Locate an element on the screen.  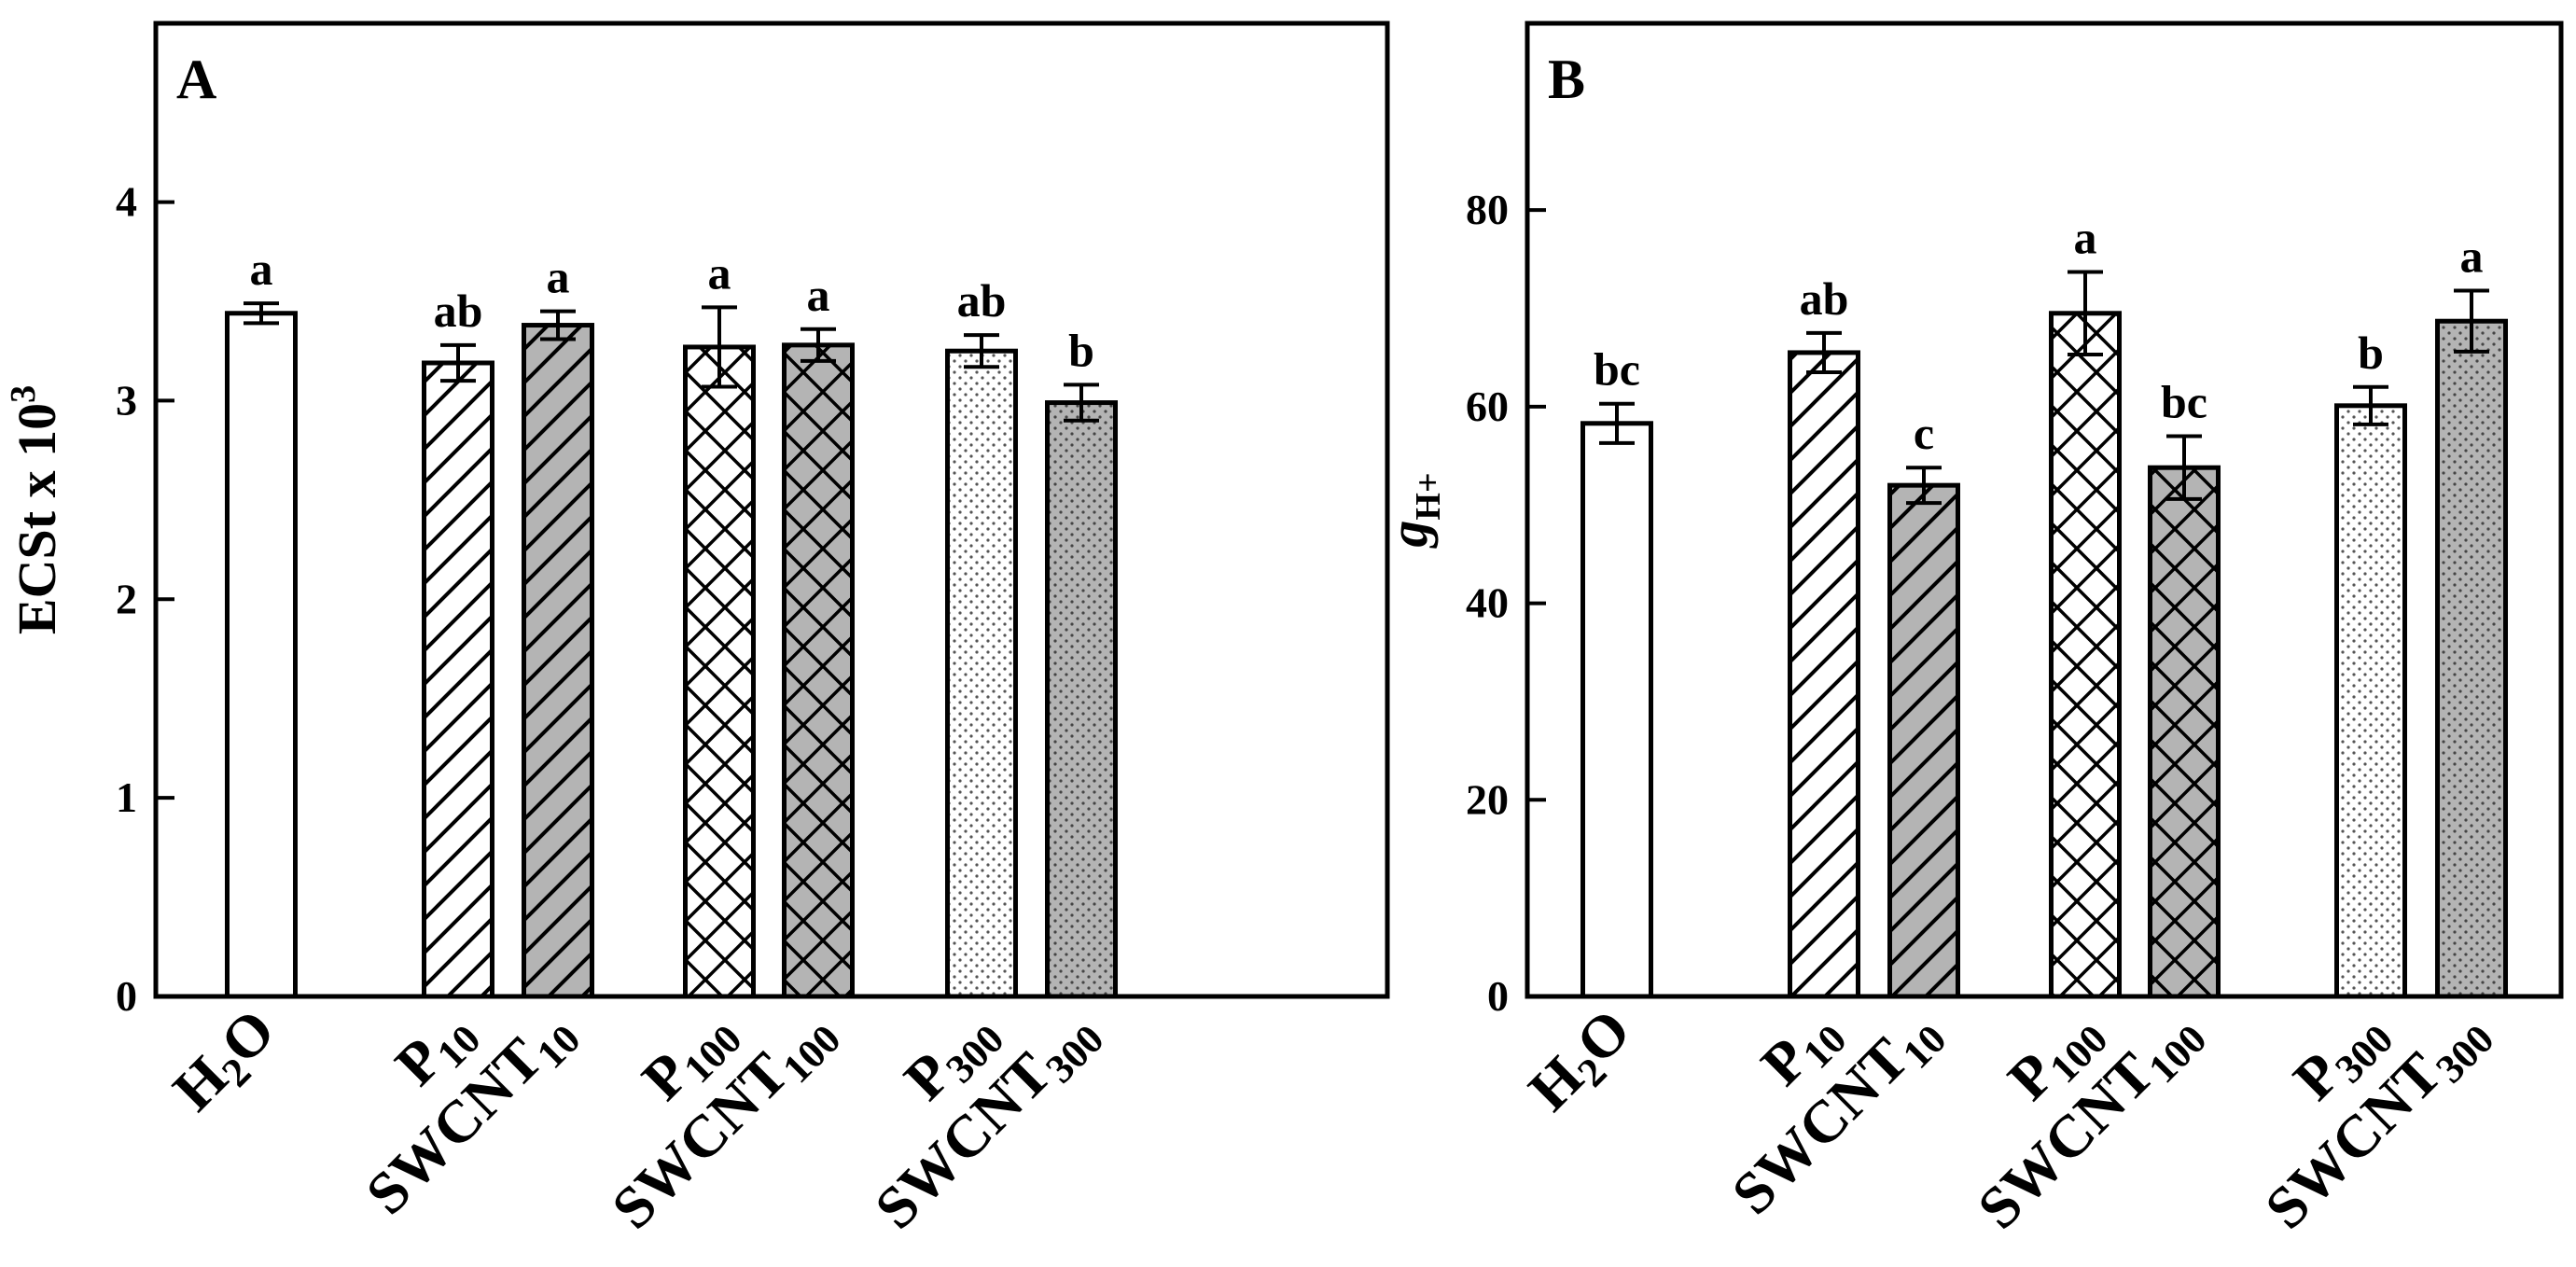
y-axis-label: gH+ is located at coordinates (1413, 510).